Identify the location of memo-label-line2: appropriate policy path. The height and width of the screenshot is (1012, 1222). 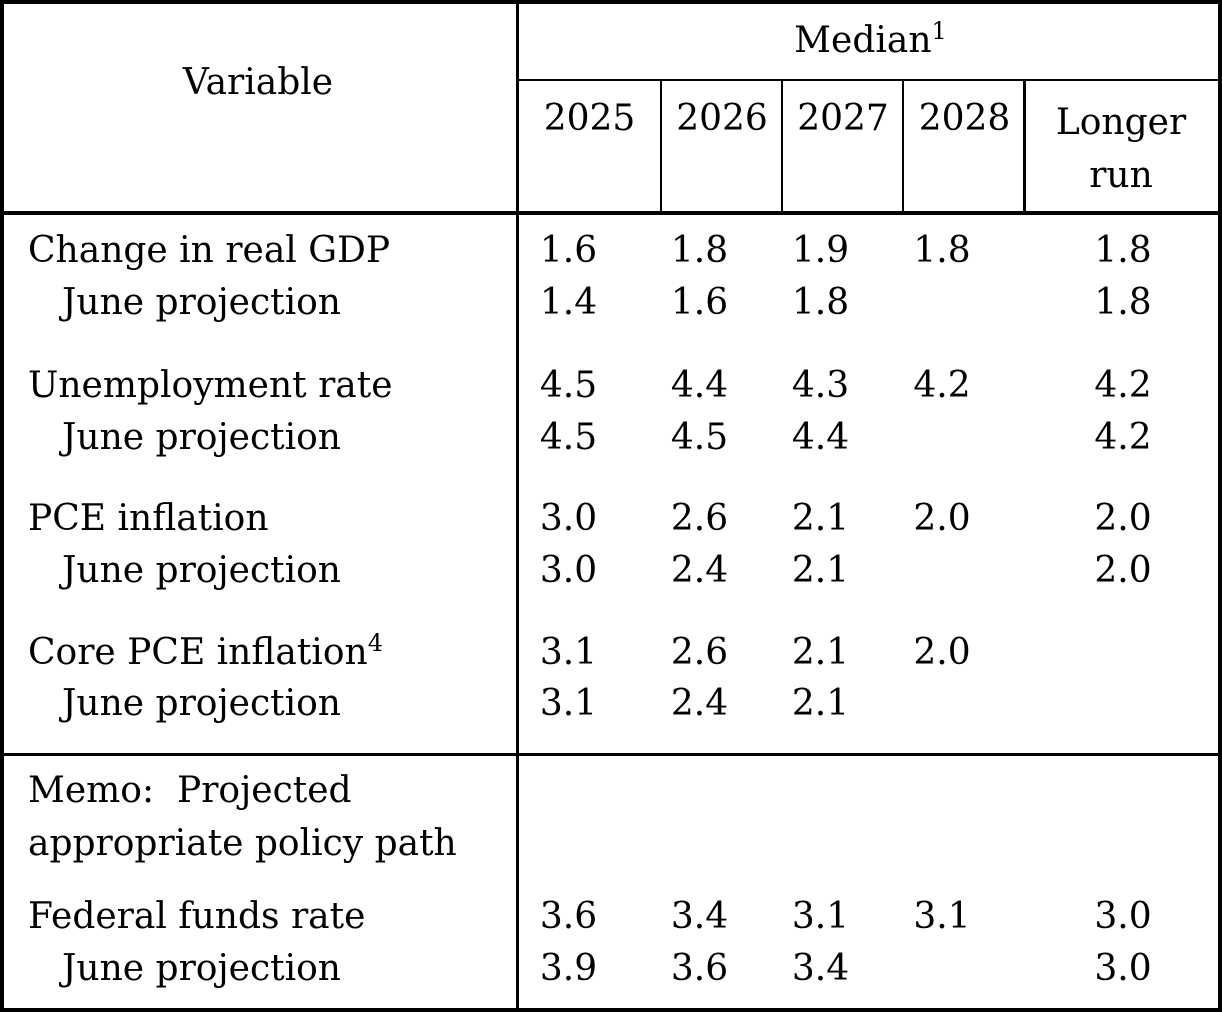
(242, 843).